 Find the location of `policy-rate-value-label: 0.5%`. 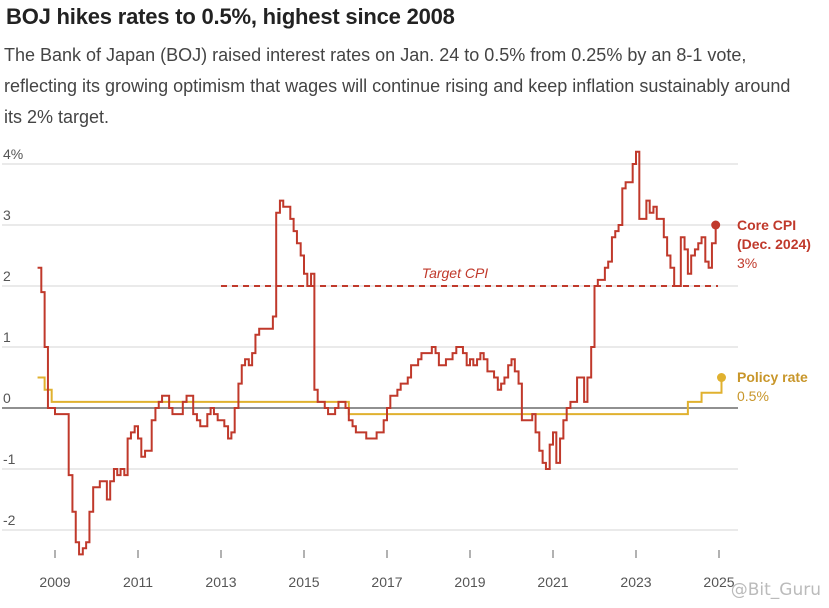

policy-rate-value-label: 0.5% is located at coordinates (753, 396).